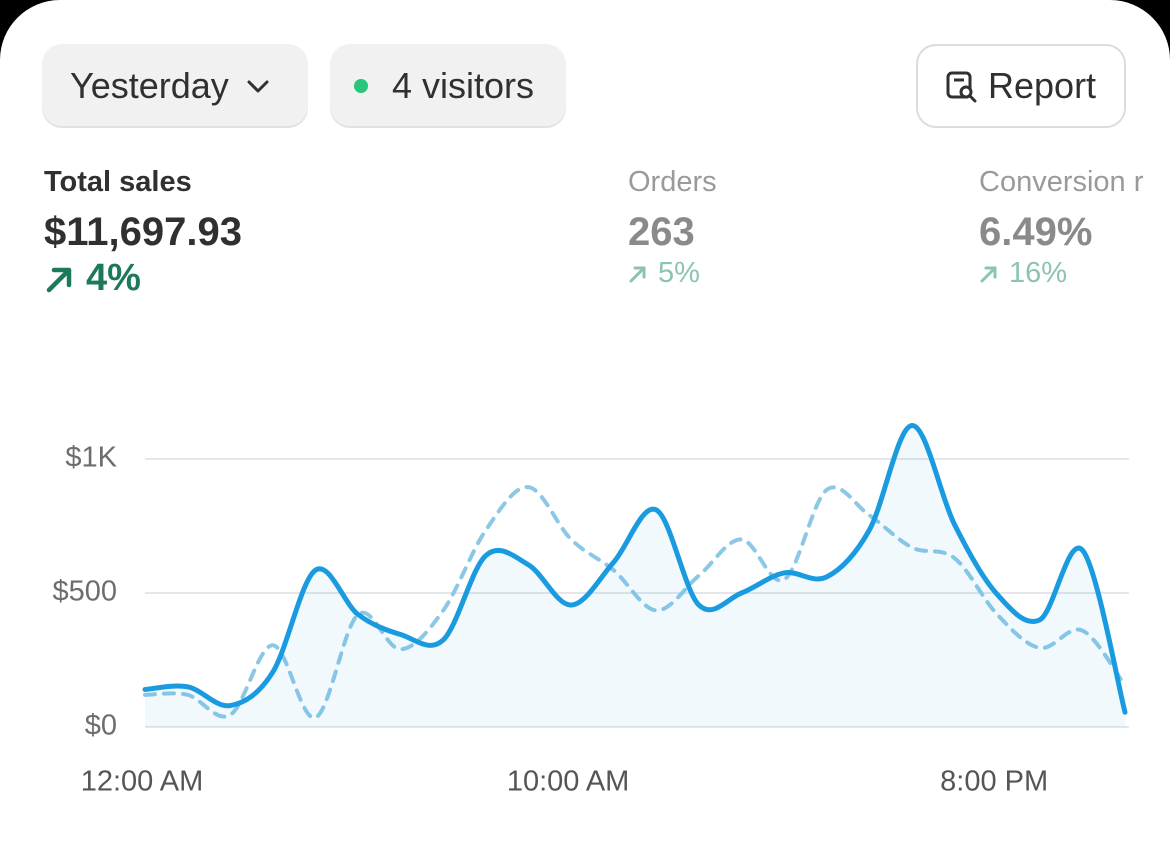 This screenshot has width=1170, height=844. I want to click on period-text: Yesterday, so click(149, 85).